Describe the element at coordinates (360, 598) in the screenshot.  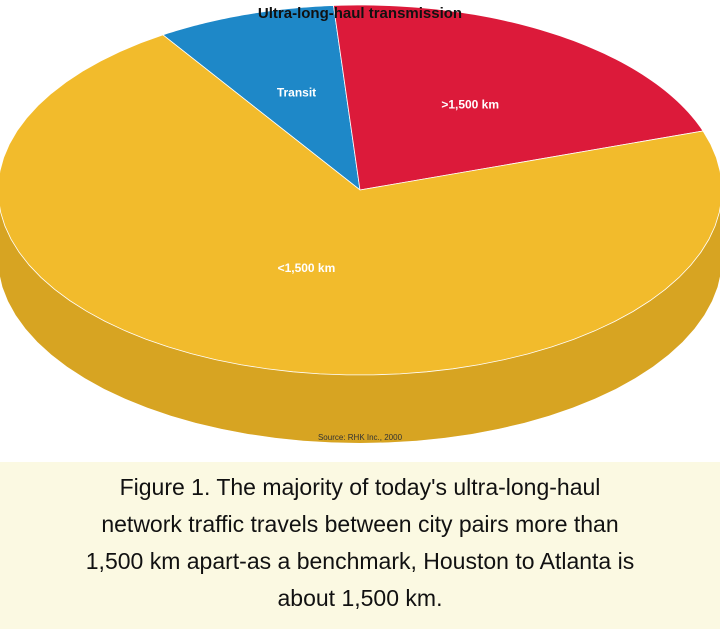
I see `caption-line: about 1,500 km.` at that location.